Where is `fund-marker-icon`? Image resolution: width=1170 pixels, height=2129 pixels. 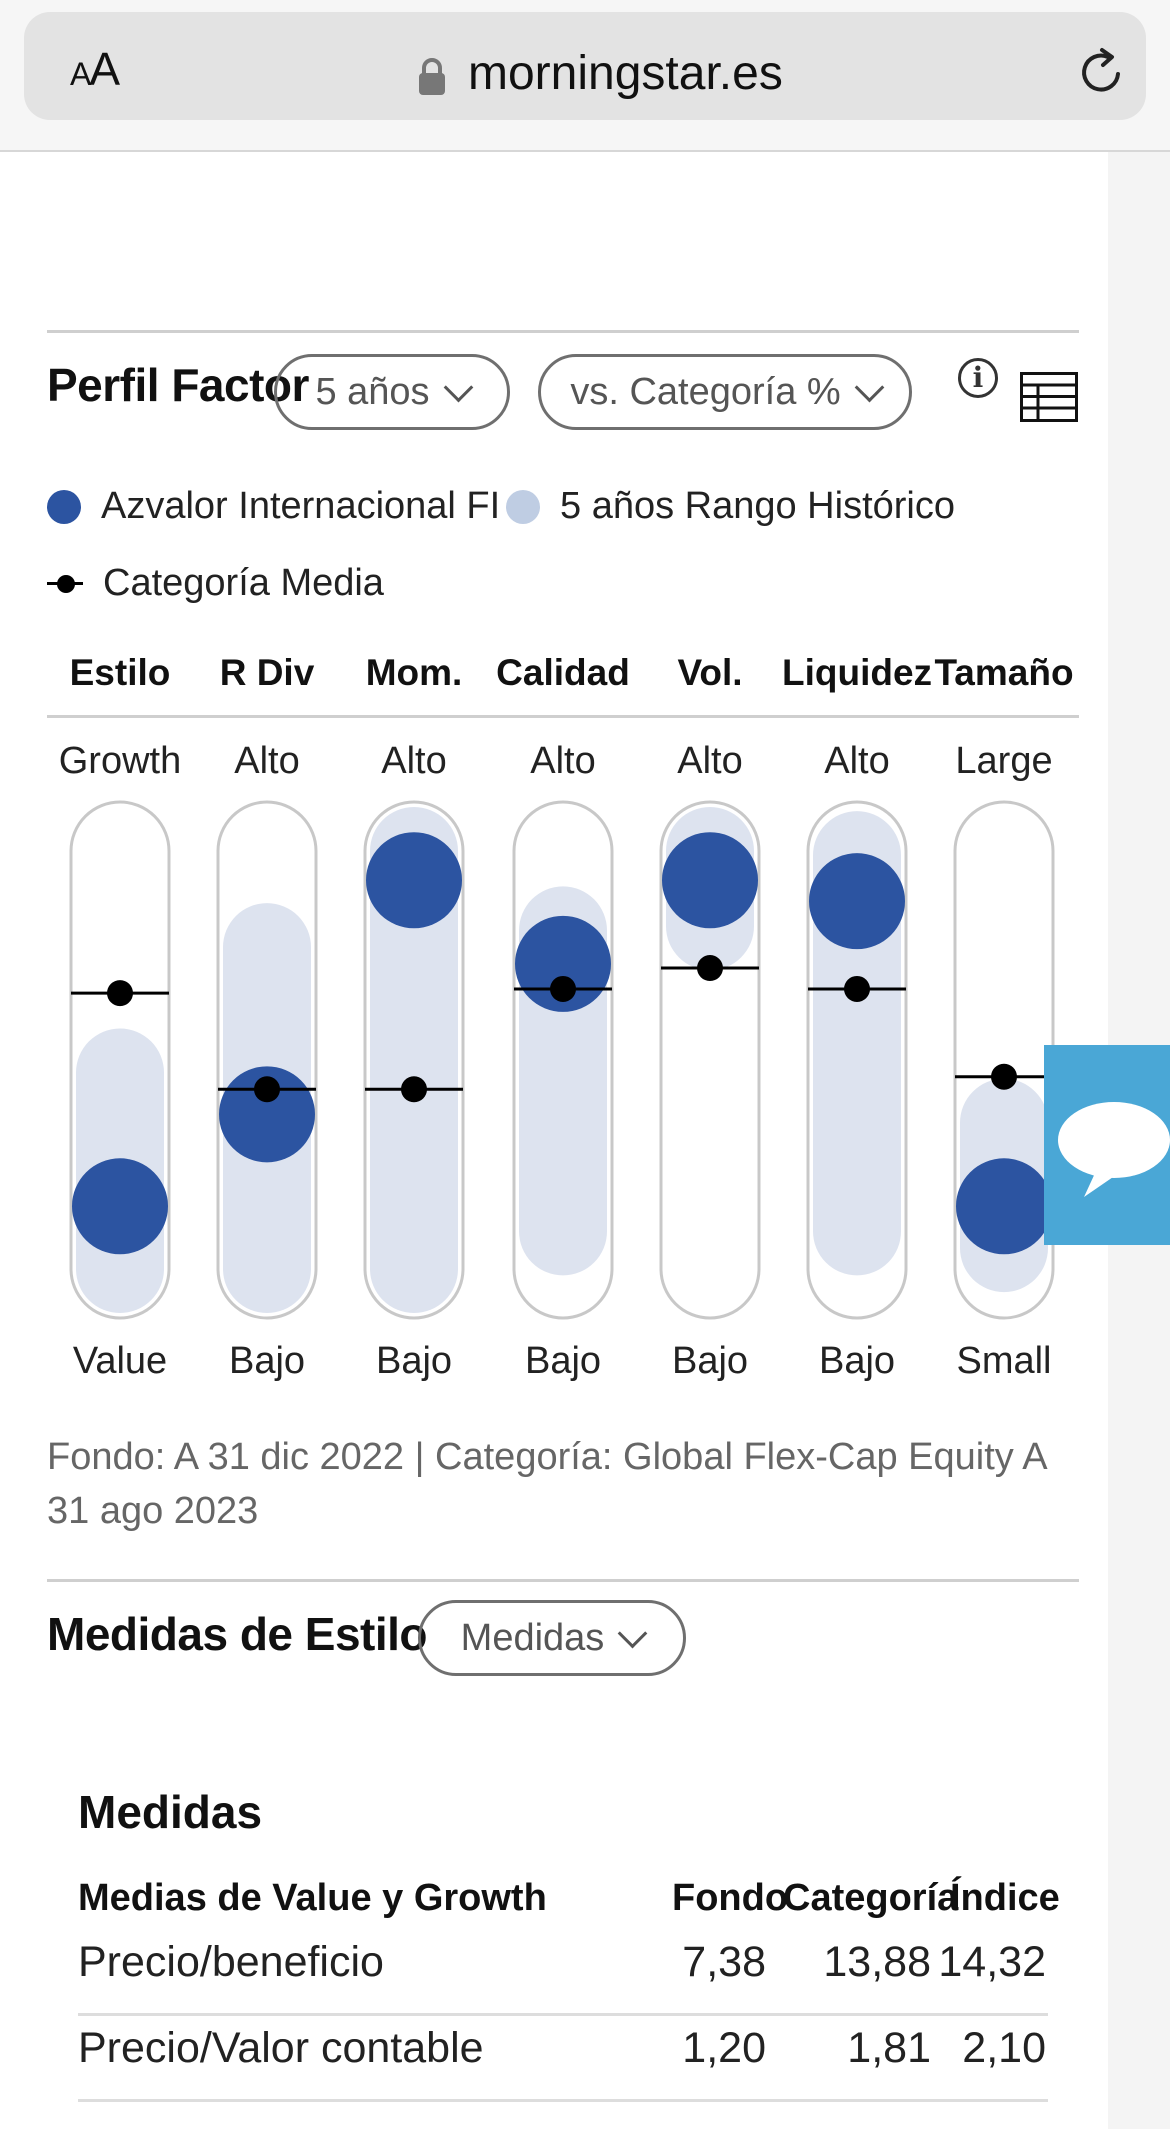
fund-marker-icon is located at coordinates (64, 506).